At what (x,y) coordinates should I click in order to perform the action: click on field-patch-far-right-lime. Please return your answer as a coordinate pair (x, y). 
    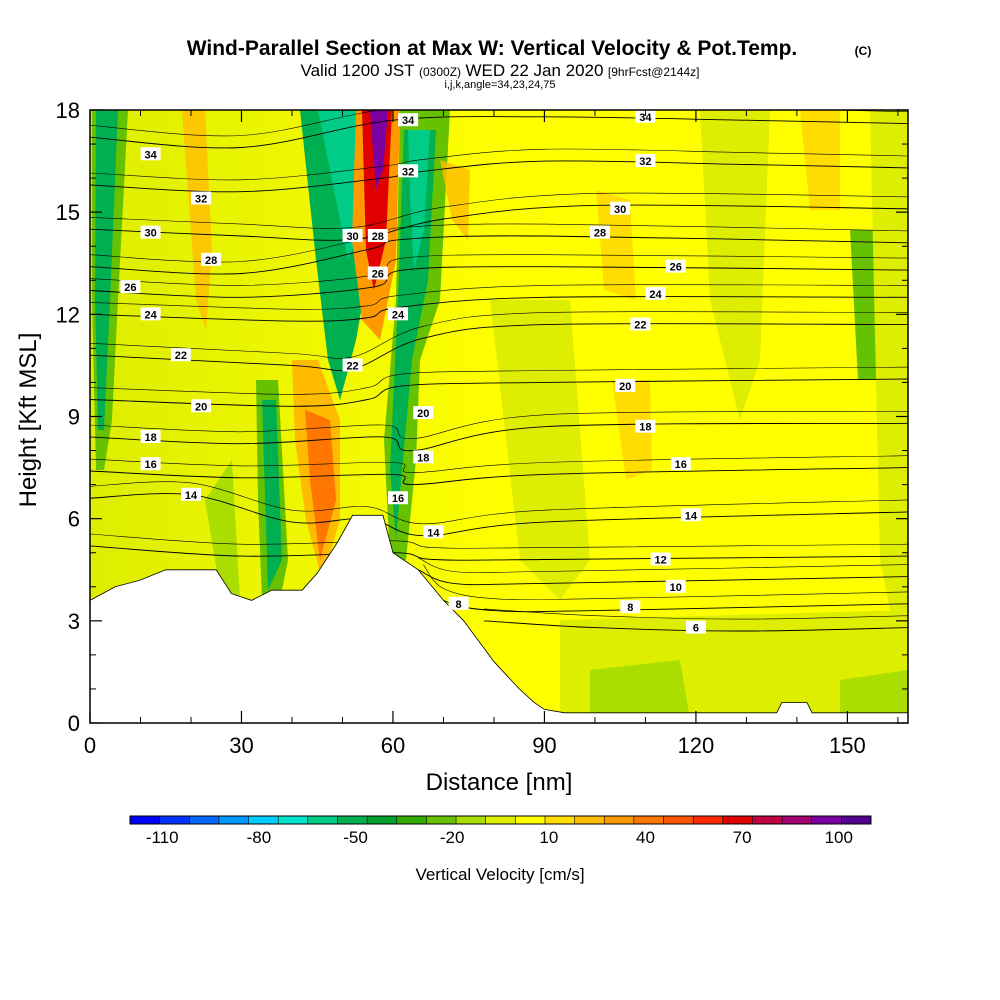
    Looking at the image, I should click on (735, 265).